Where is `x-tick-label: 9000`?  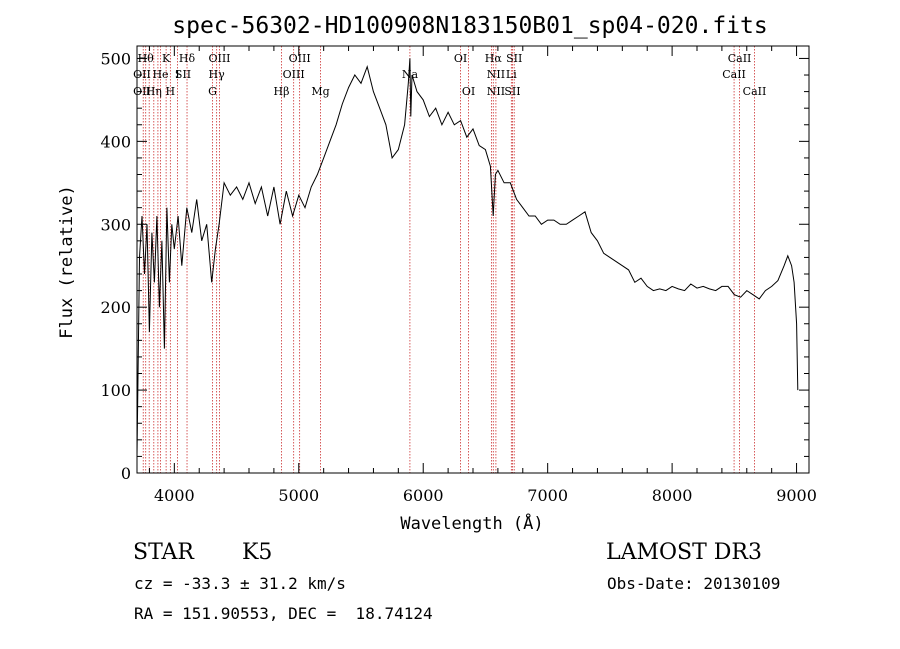 x-tick-label: 9000 is located at coordinates (796, 495).